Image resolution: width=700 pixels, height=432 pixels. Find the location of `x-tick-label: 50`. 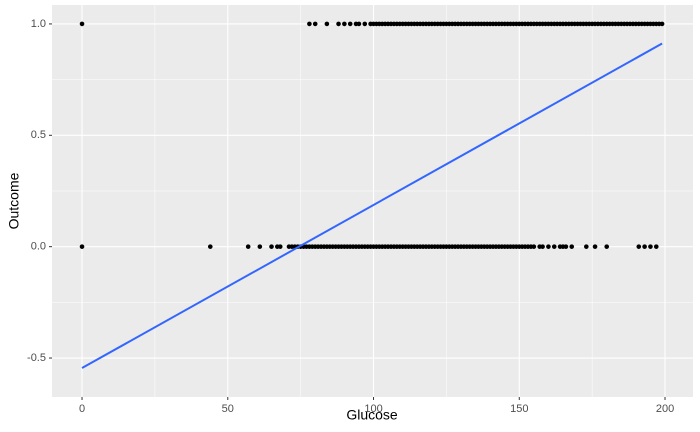

x-tick-label: 50 is located at coordinates (228, 409).